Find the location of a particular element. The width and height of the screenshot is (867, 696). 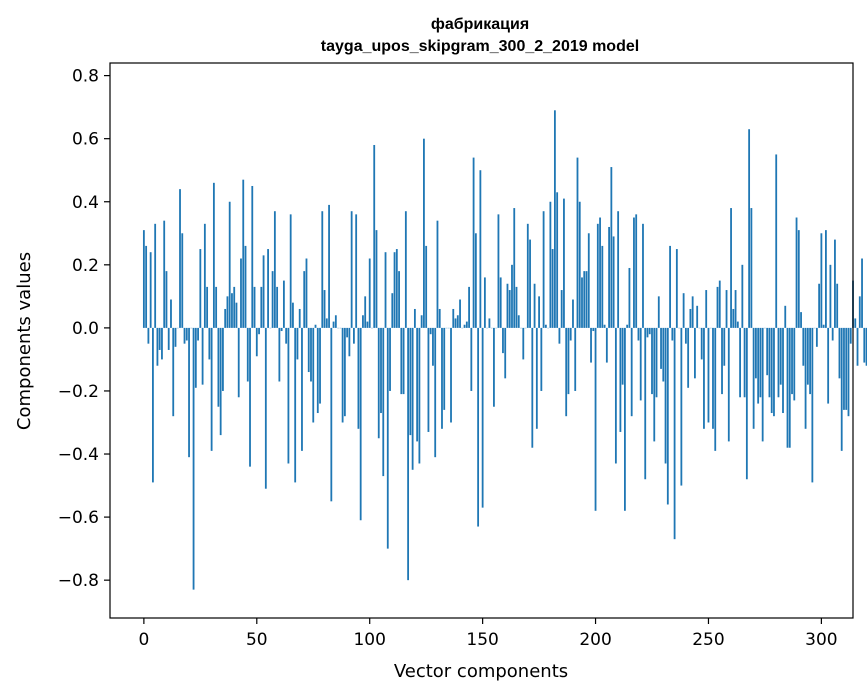

x-tick-label: 250 is located at coordinates (708, 640).